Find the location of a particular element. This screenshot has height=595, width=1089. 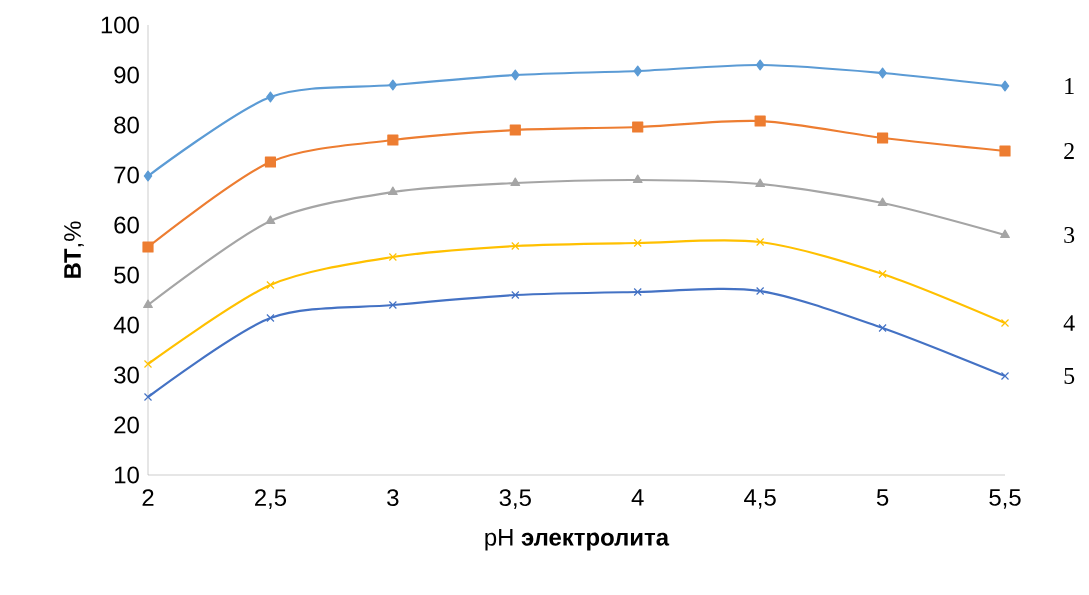

y-tick-label: 70 is located at coordinates (126, 175).